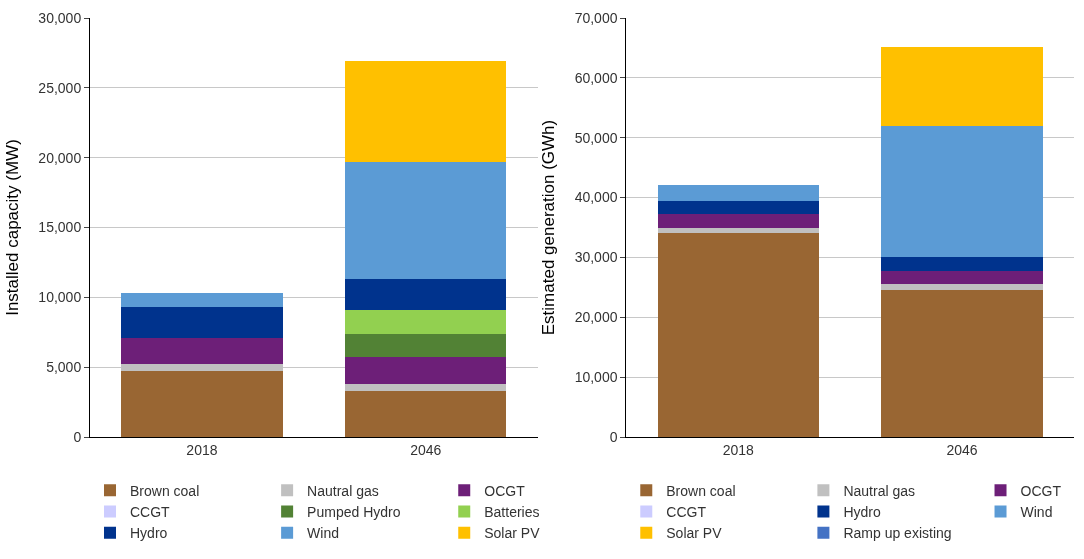 This screenshot has height=559, width=1084. Describe the element at coordinates (596, 17) in the screenshot. I see `y-tick-label: 70,000` at that location.